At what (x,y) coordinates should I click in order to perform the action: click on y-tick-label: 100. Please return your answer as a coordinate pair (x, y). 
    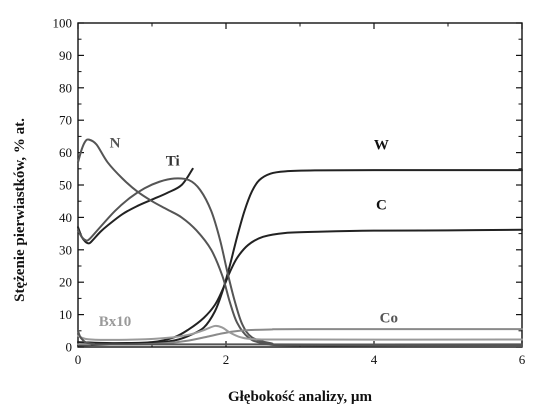
    Looking at the image, I should click on (63, 23).